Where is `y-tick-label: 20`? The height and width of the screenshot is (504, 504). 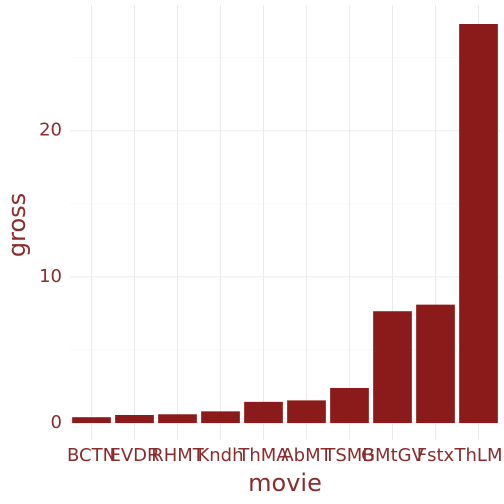
y-tick-label: 20 is located at coordinates (50, 130).